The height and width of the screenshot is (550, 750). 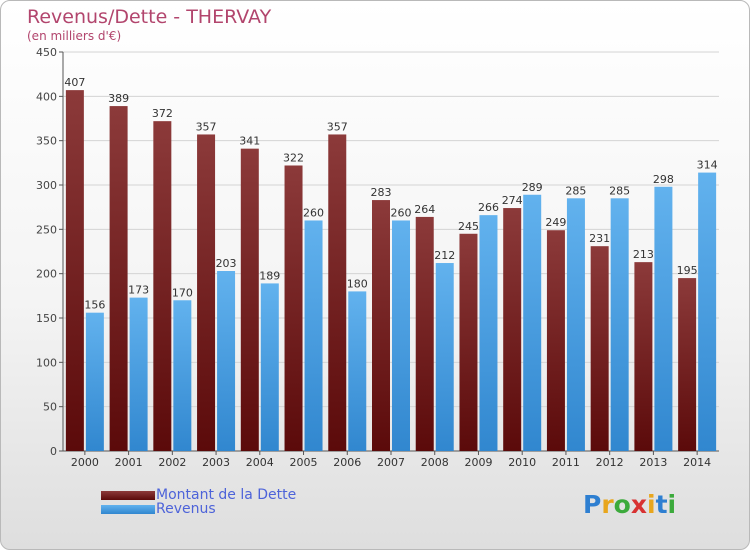 I want to click on x-tick-label: 2011, so click(x=566, y=462).